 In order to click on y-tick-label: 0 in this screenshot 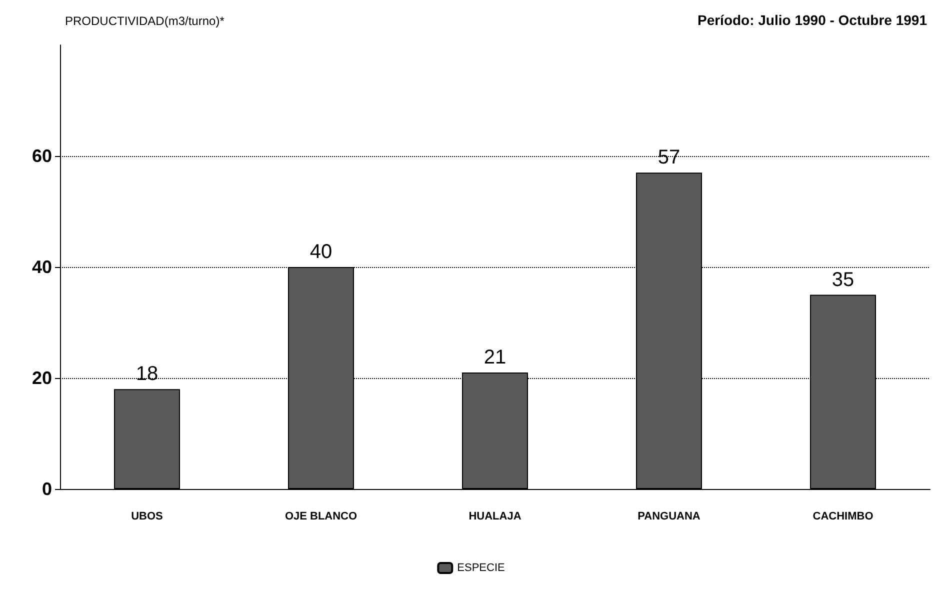, I will do `click(47, 489)`.